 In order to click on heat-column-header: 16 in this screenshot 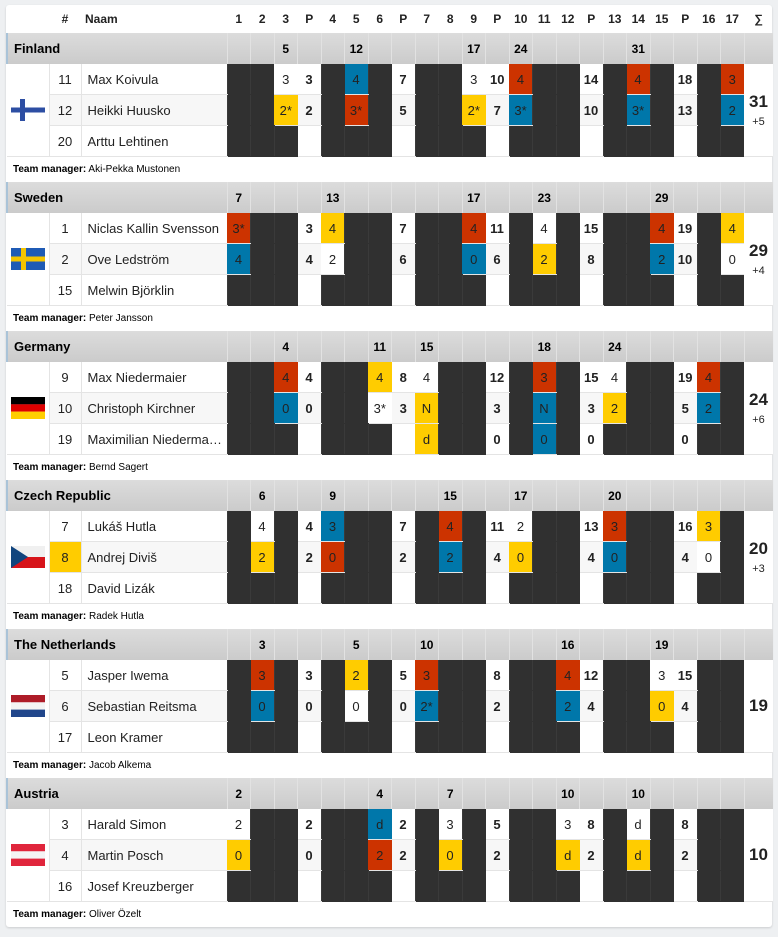, I will do `click(709, 19)`.